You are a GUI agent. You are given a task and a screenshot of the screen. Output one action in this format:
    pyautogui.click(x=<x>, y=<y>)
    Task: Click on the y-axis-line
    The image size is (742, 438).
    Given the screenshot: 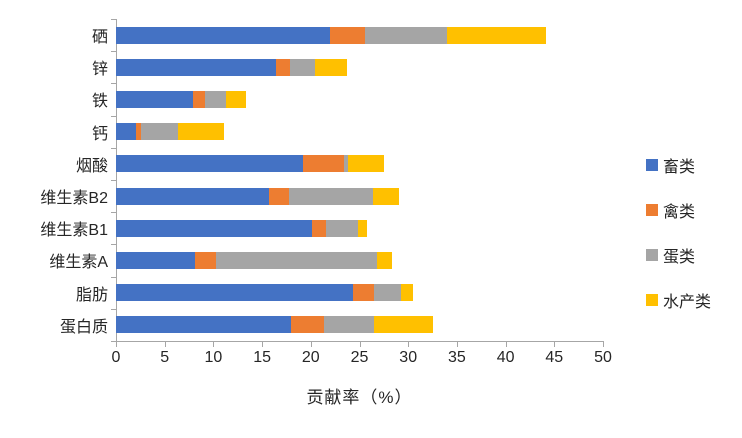 What is the action you would take?
    pyautogui.click(x=116, y=180)
    